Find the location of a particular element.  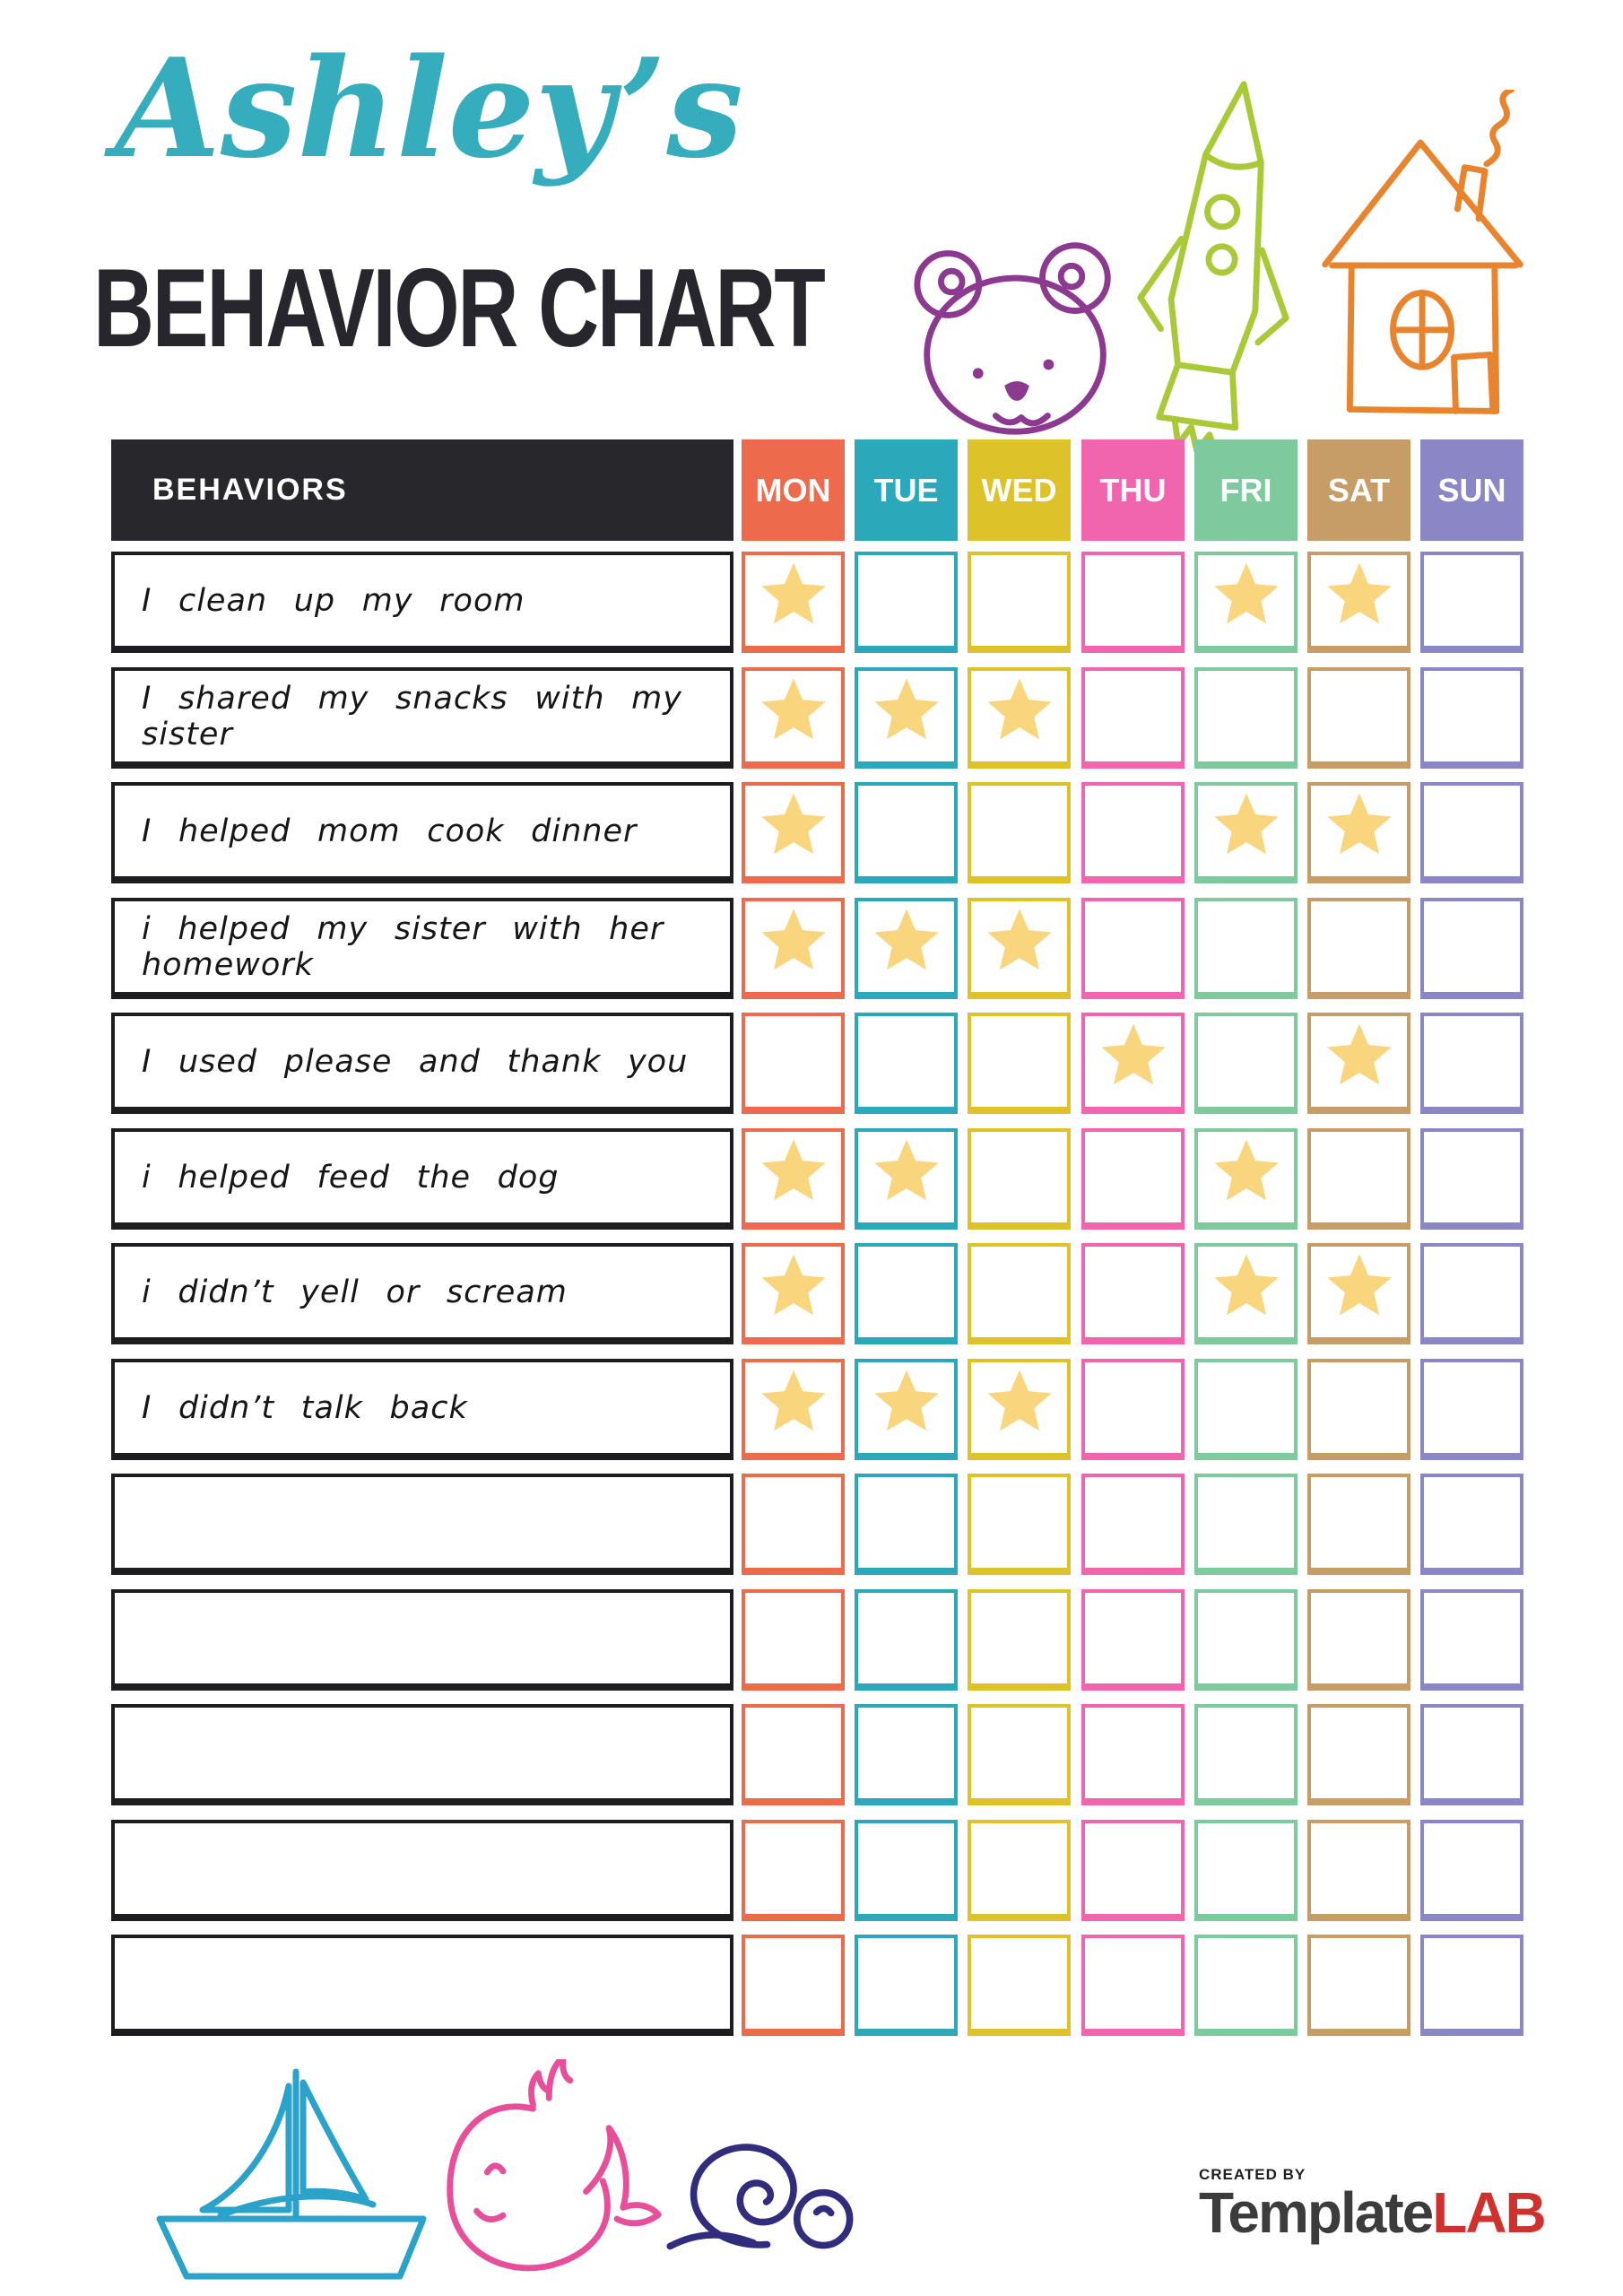

cell-sun-row8 is located at coordinates (1471, 1409).